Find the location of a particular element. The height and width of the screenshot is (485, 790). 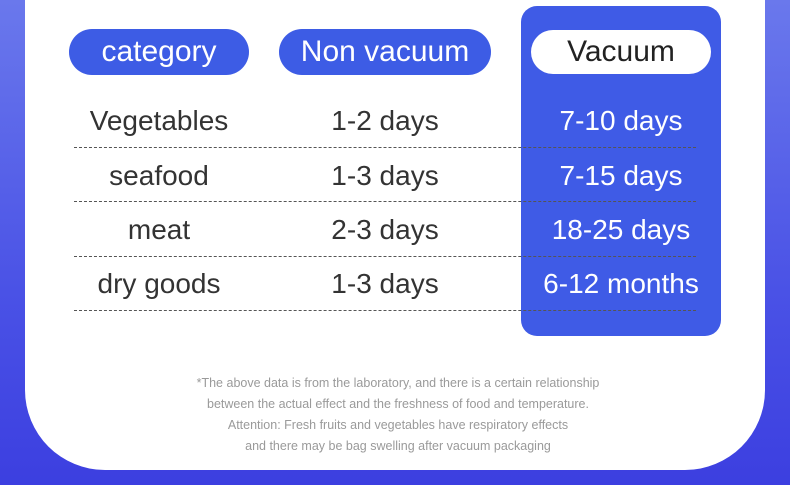

table-cell: 6-12 months is located at coordinates (621, 283).